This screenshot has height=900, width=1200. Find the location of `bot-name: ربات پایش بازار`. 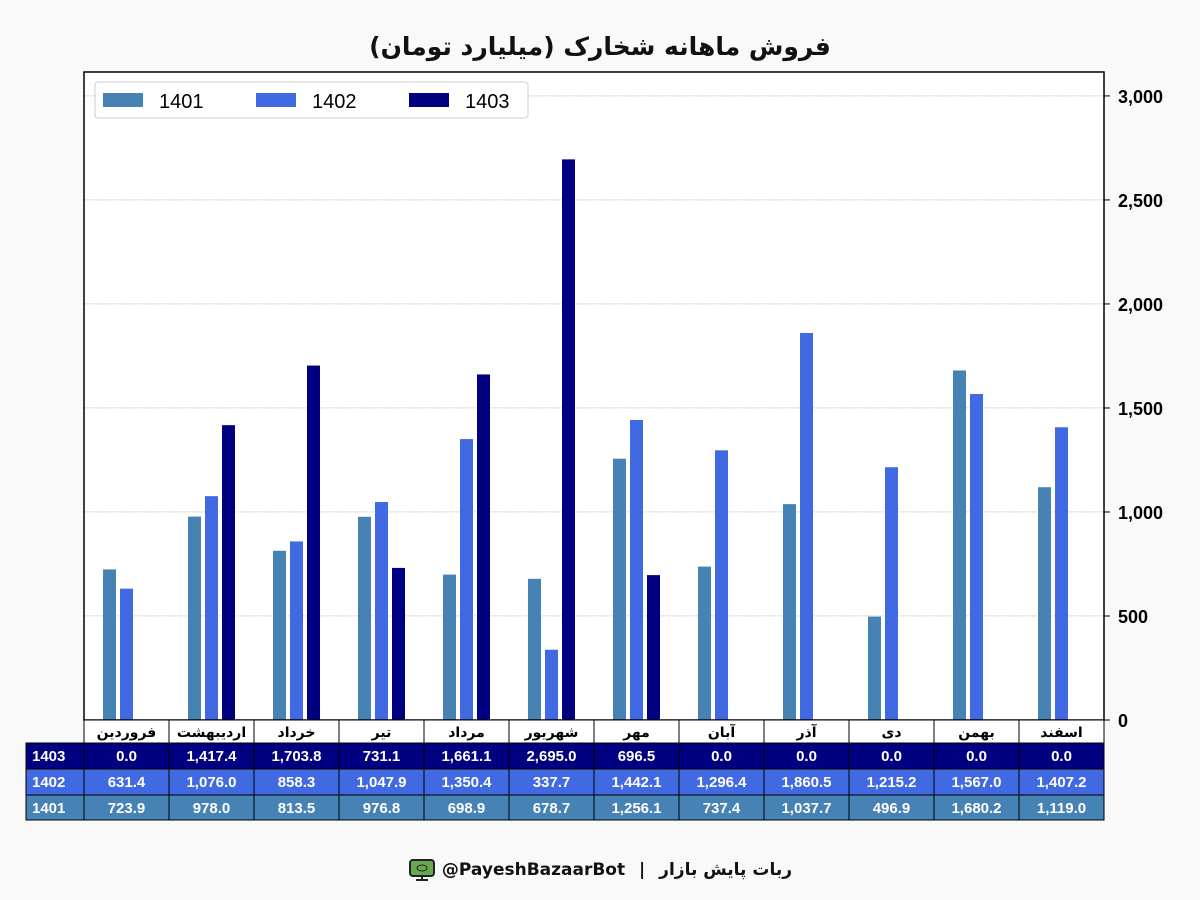

bot-name: ربات پایش بازار is located at coordinates (725, 870).